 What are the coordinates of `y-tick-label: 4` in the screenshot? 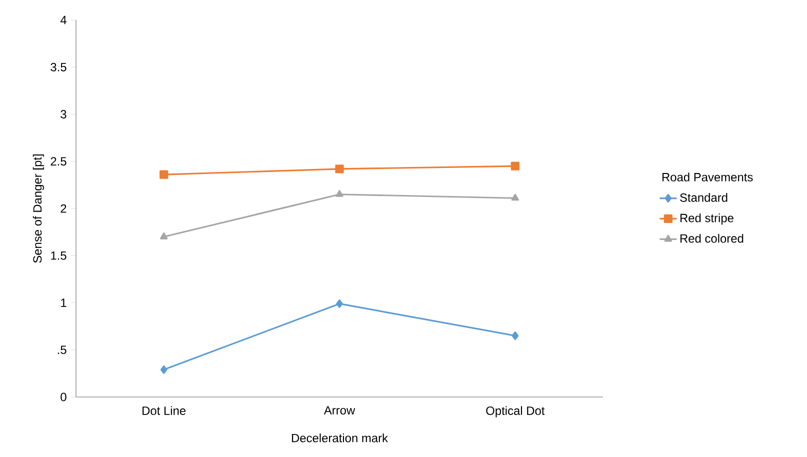 It's located at (63, 20).